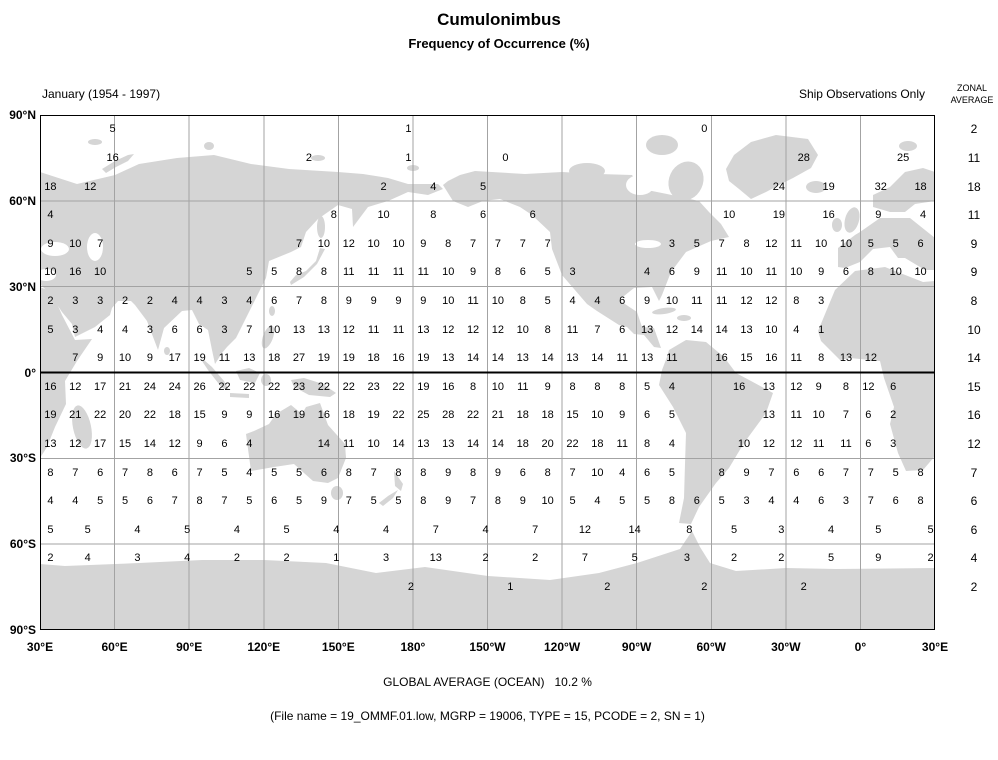 The image size is (998, 760). I want to click on grid-value: 1, so click(821, 329).